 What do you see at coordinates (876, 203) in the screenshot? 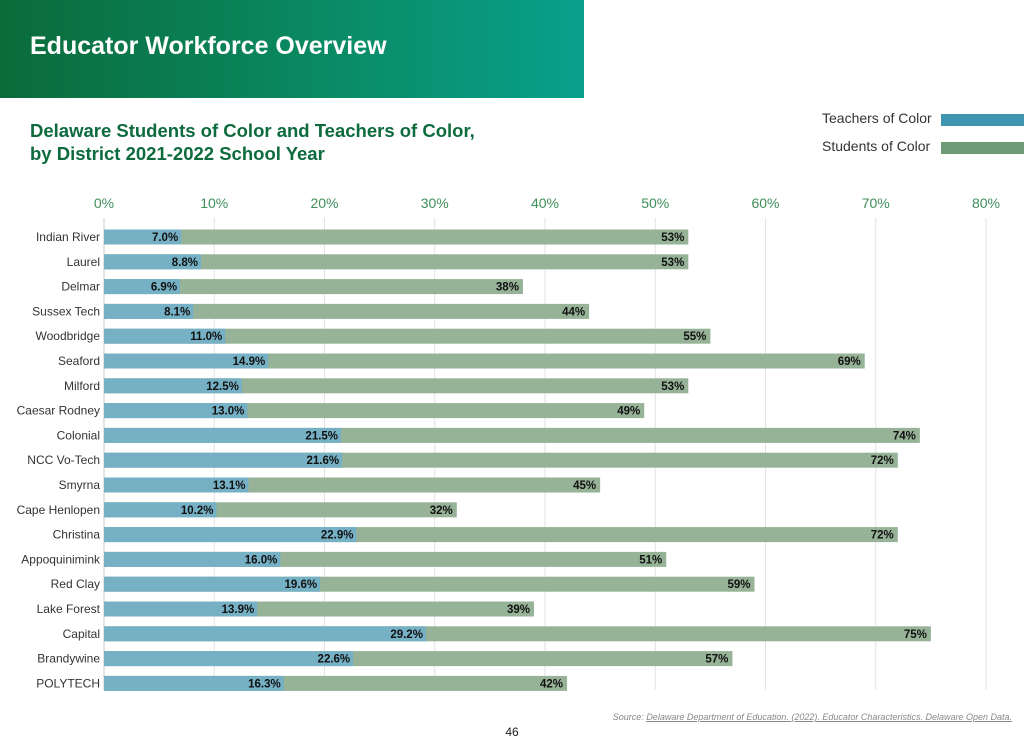
I see `x-tick-label: 70%` at bounding box center [876, 203].